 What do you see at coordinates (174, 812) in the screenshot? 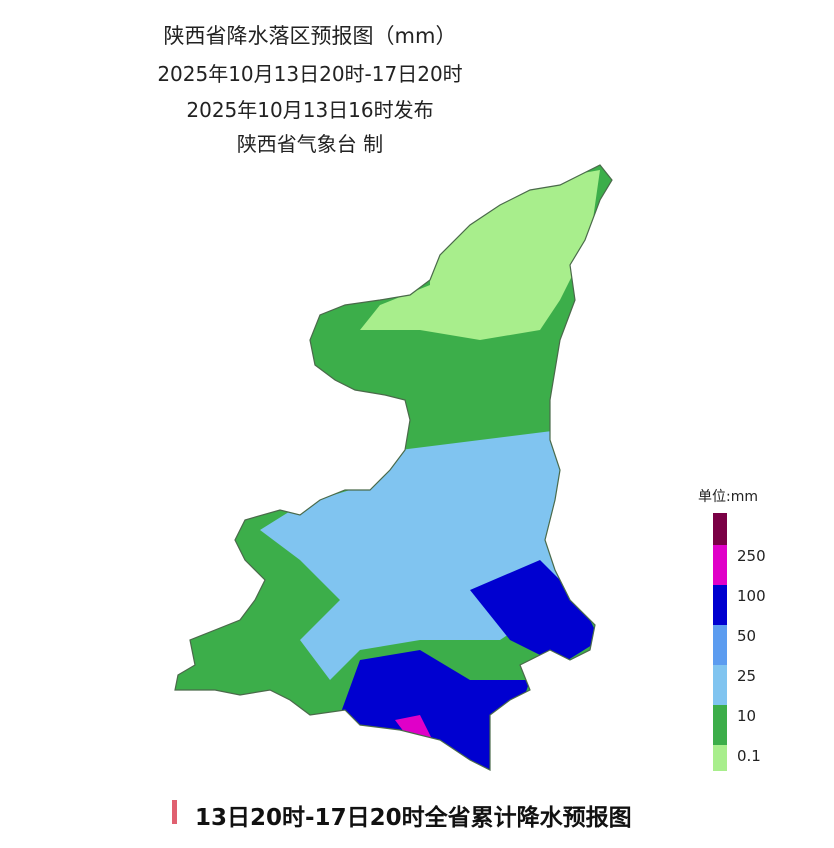
I see `caption-bar` at bounding box center [174, 812].